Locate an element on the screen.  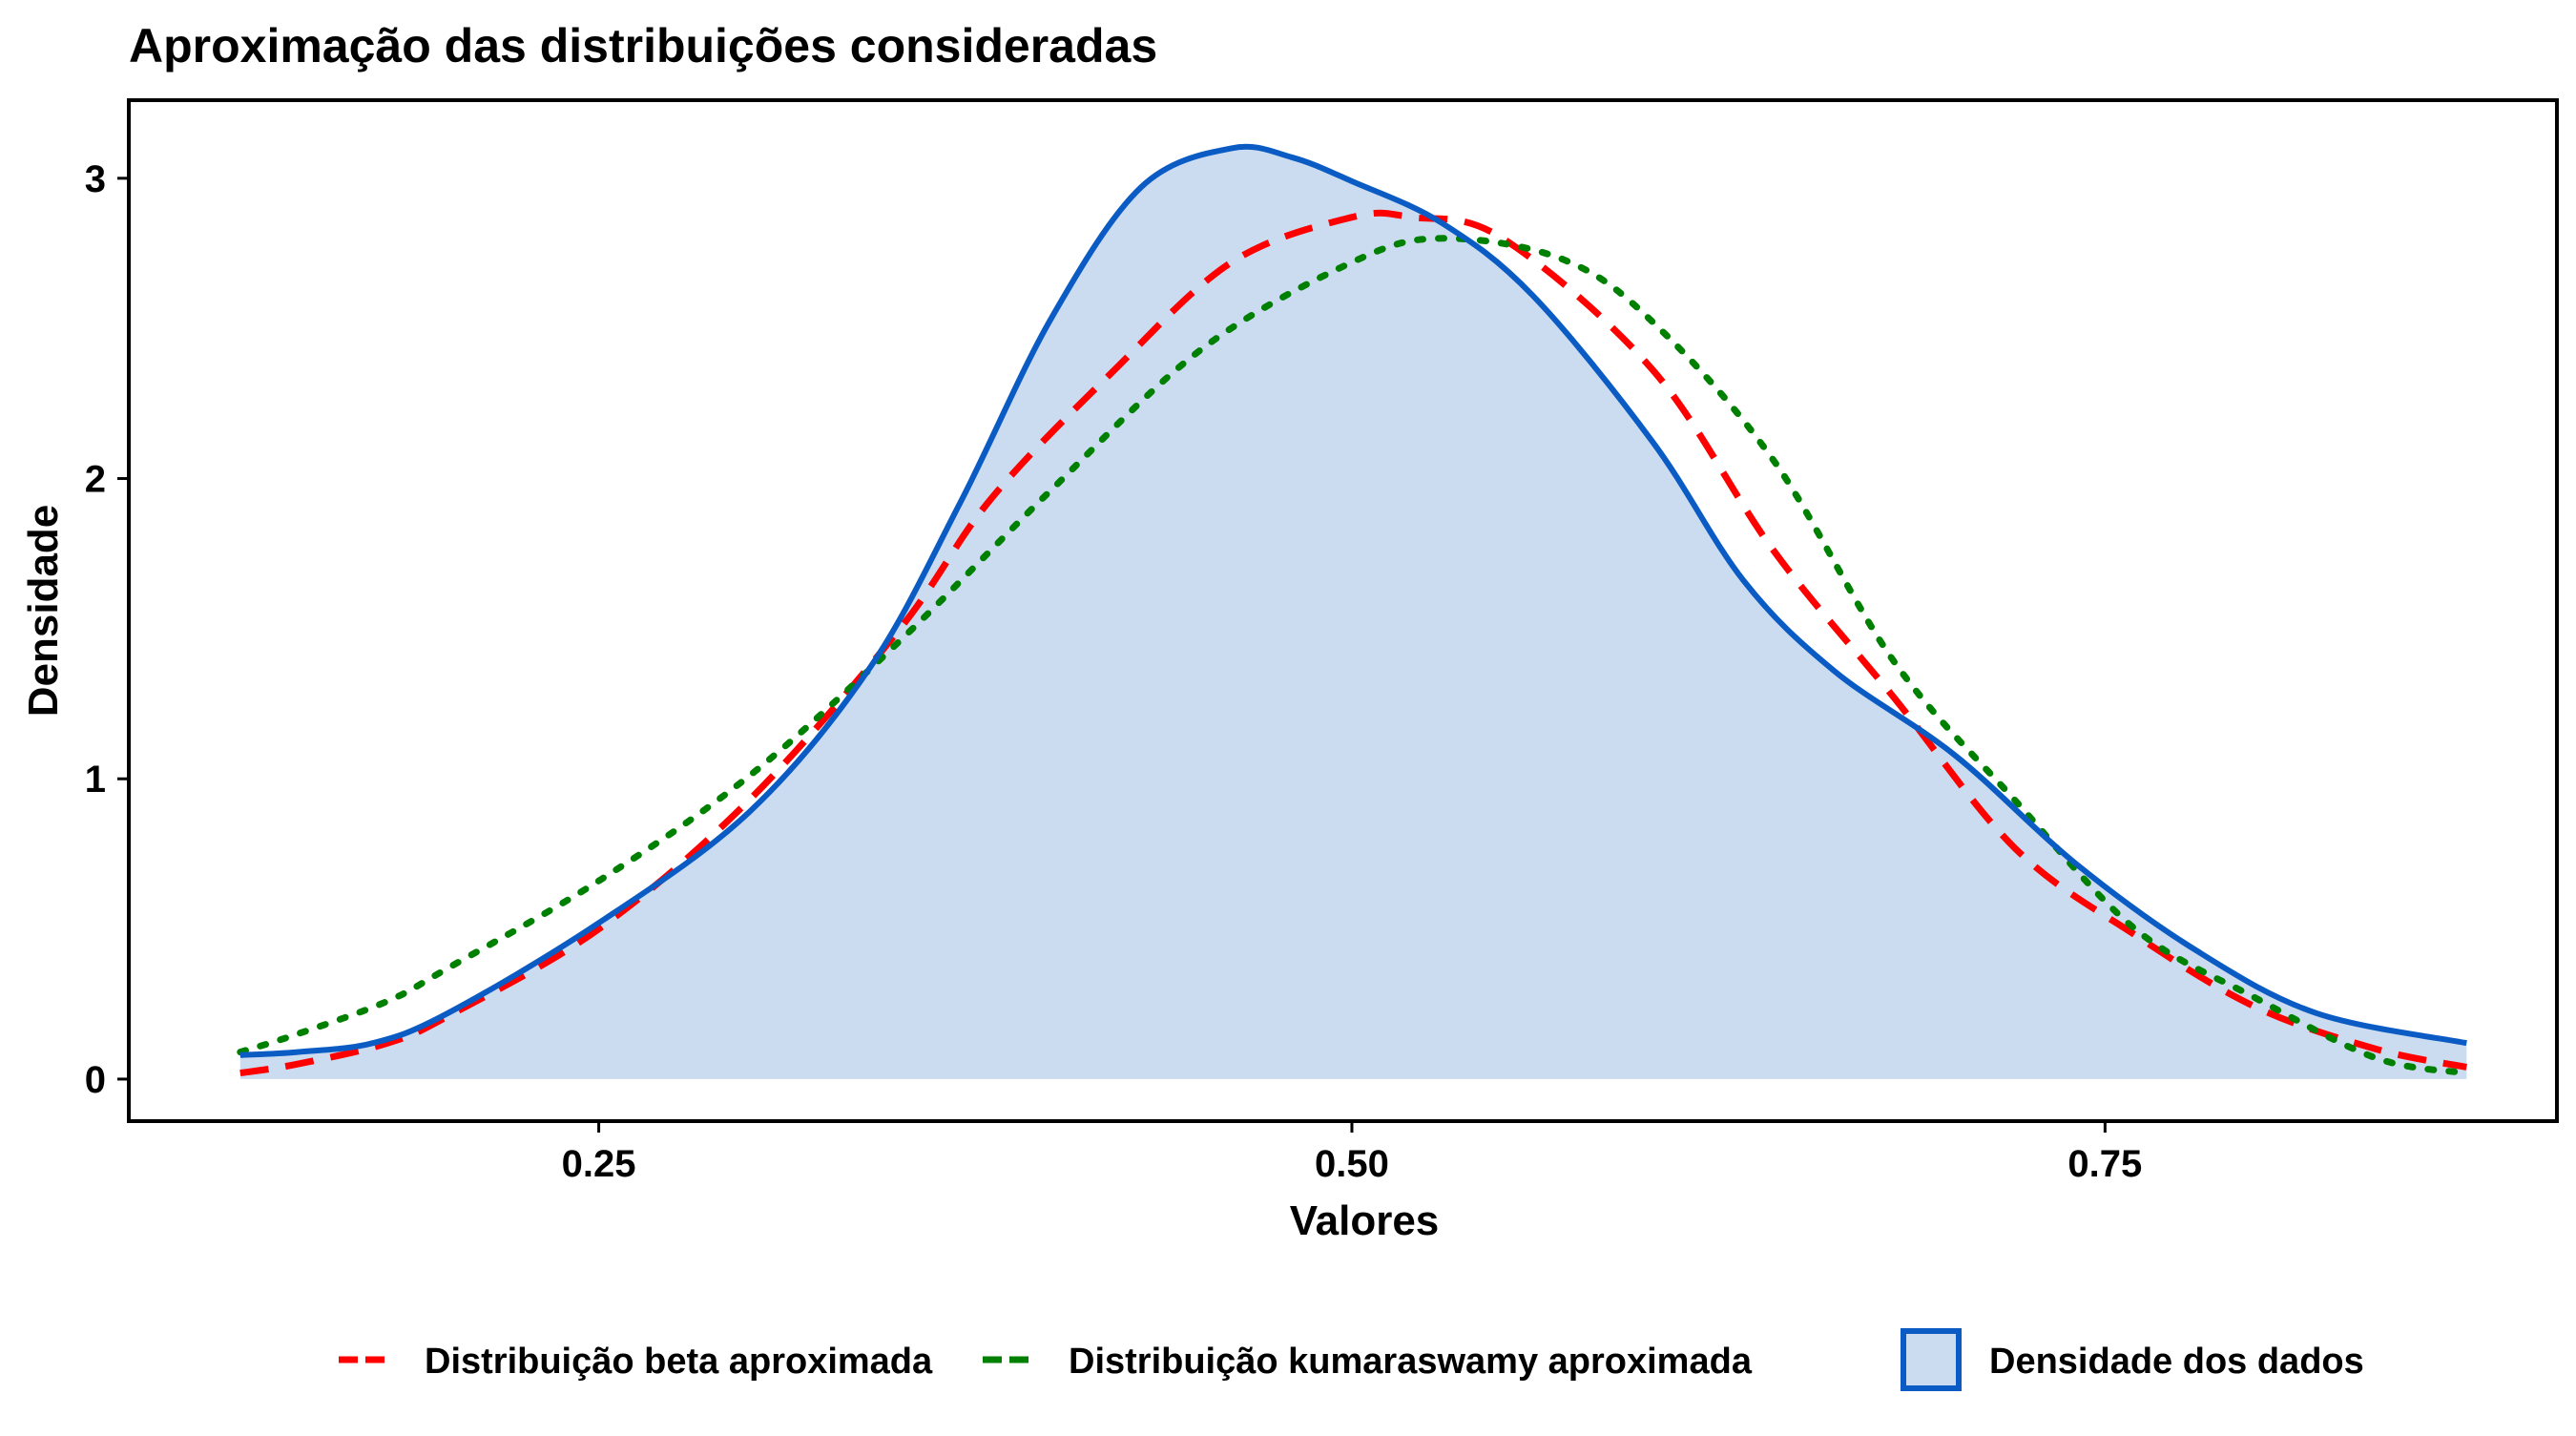
x-tick-label: 0.25 is located at coordinates (599, 1164).